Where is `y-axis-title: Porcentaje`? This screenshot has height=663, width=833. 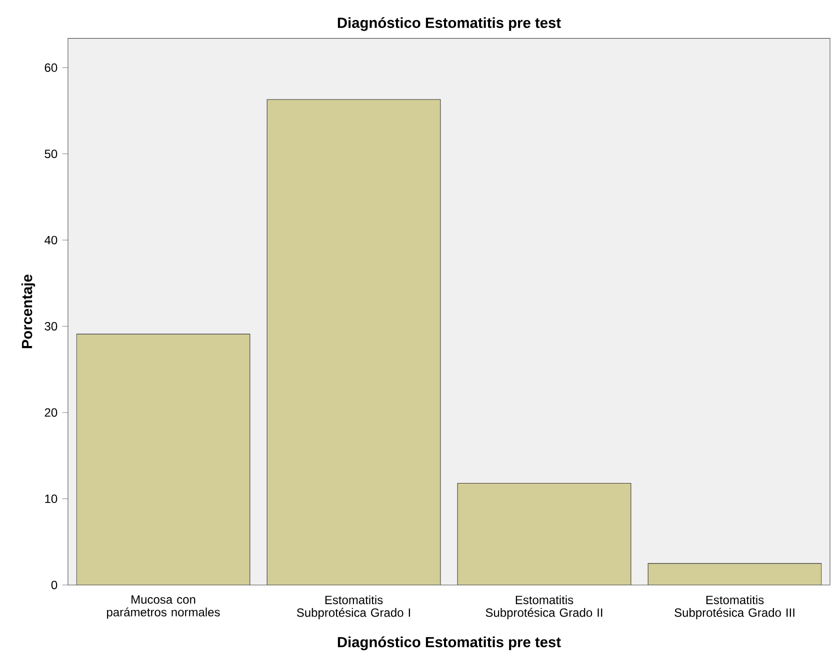 y-axis-title: Porcentaje is located at coordinates (28, 311).